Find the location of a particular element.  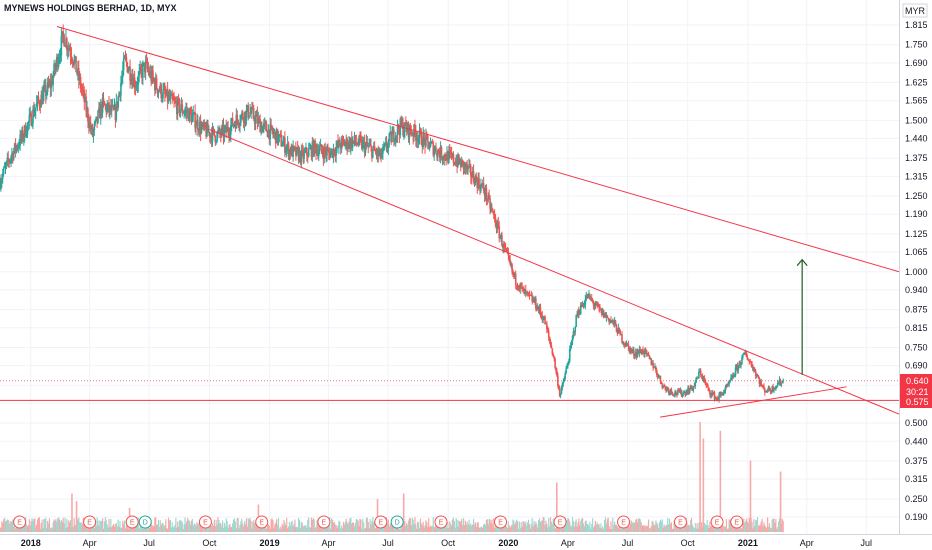

event-circle is located at coordinates (90, 522).